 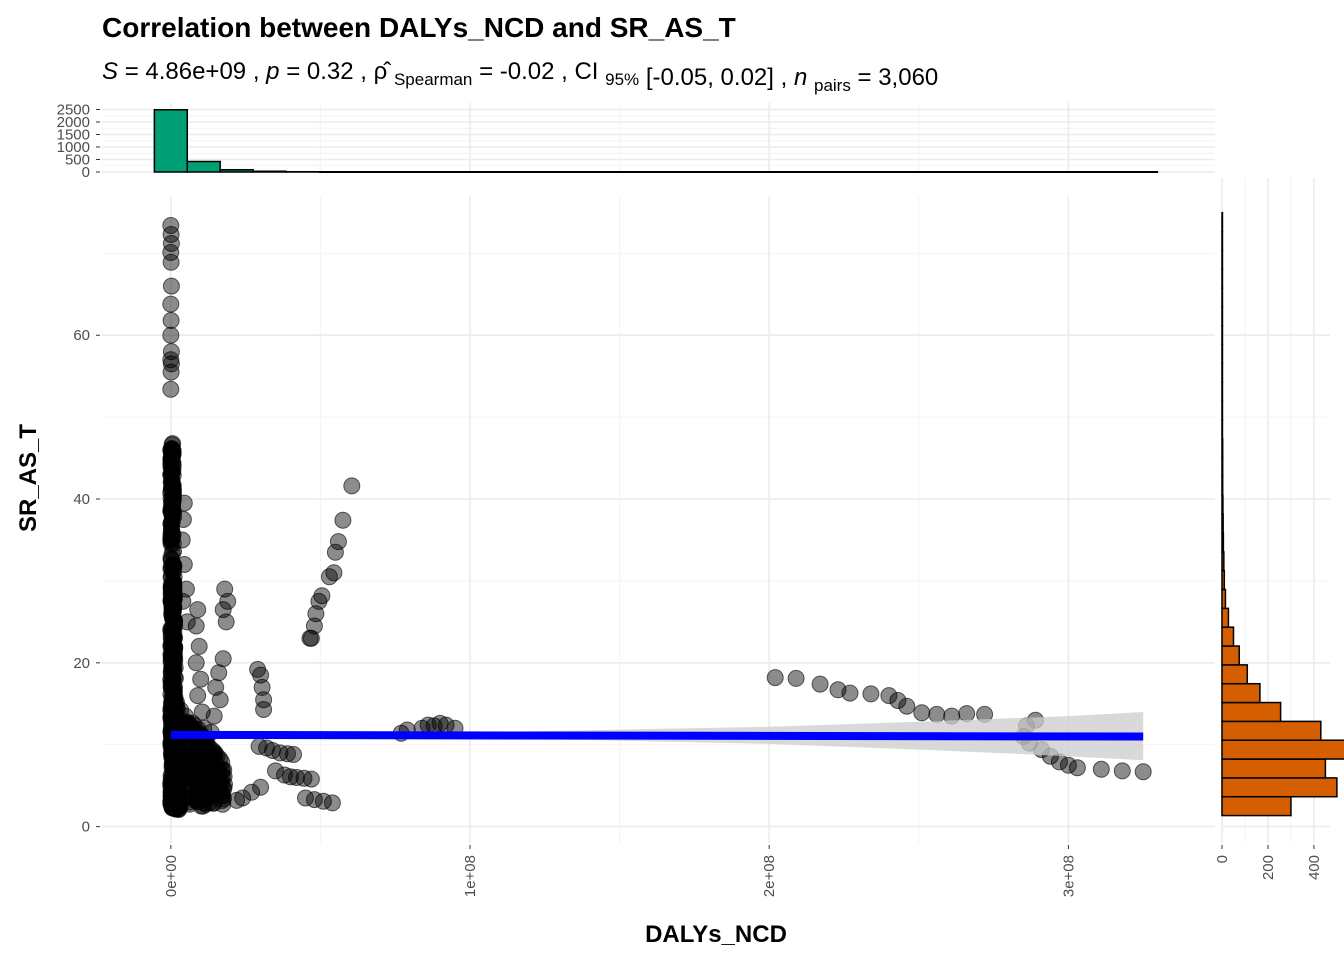 I want to click on y-tick-label: 40, so click(x=81, y=499).